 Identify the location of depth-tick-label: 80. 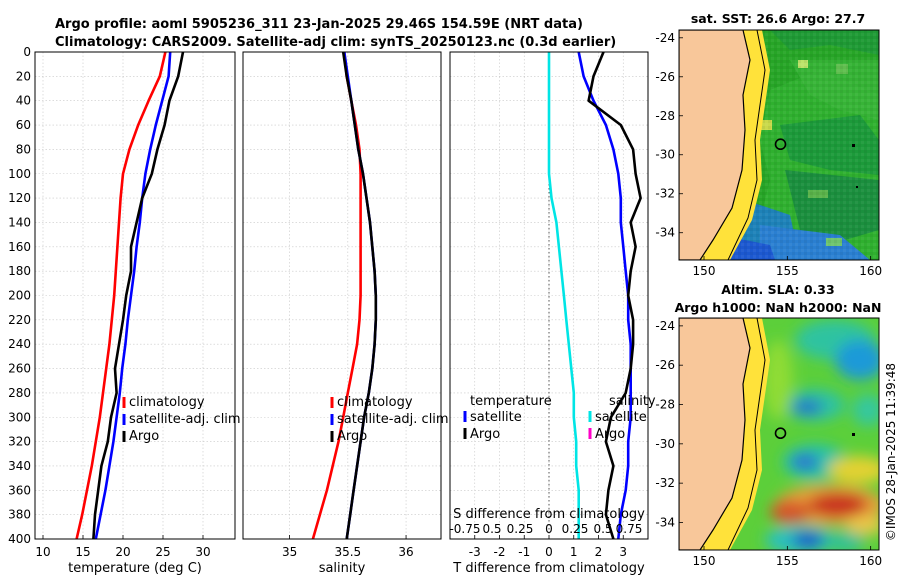
(23, 149).